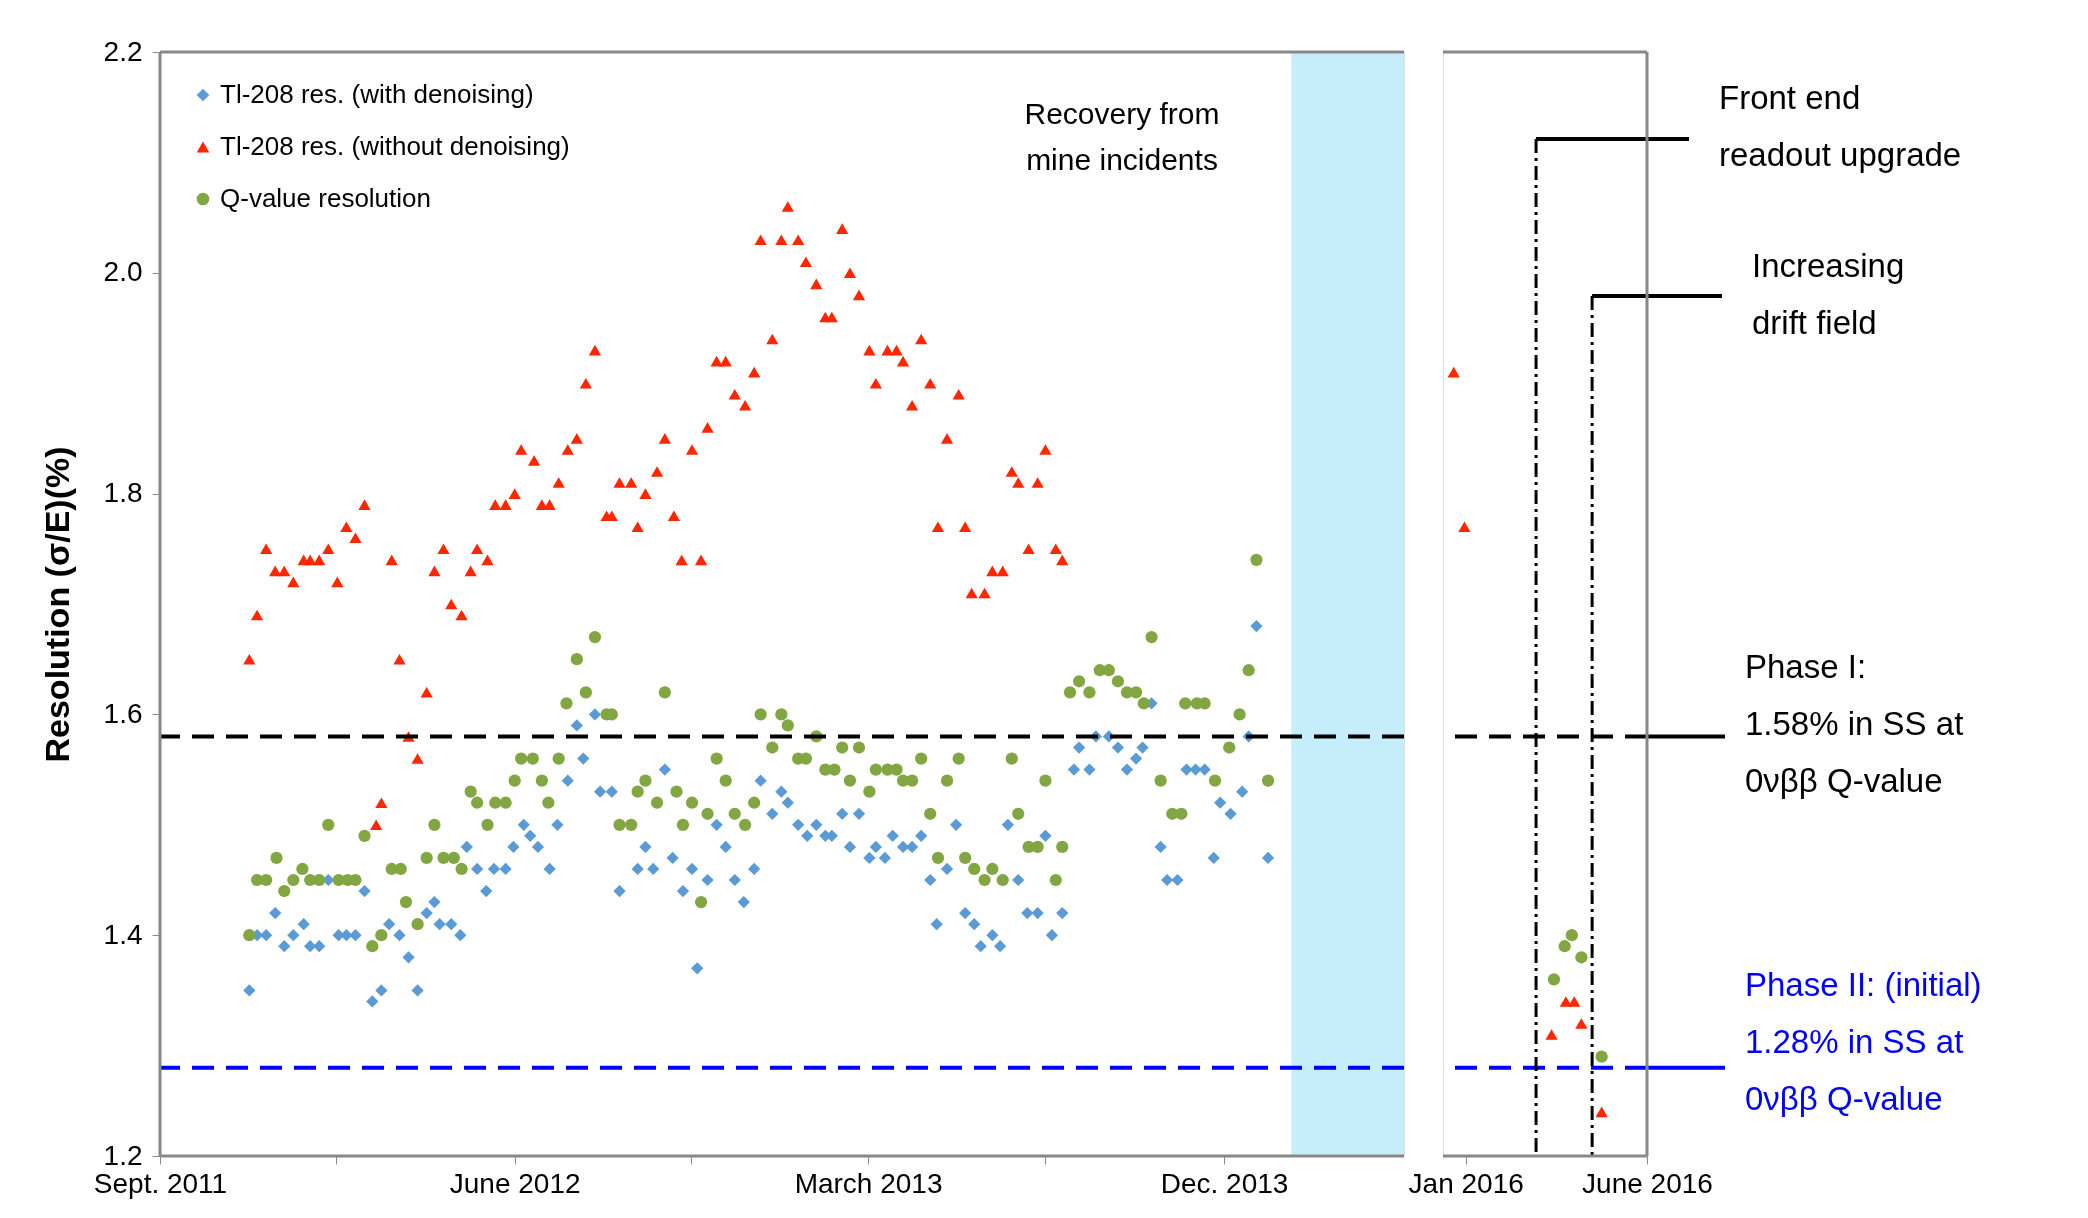  I want to click on y-tick-label: 1.6, so click(123, 713).